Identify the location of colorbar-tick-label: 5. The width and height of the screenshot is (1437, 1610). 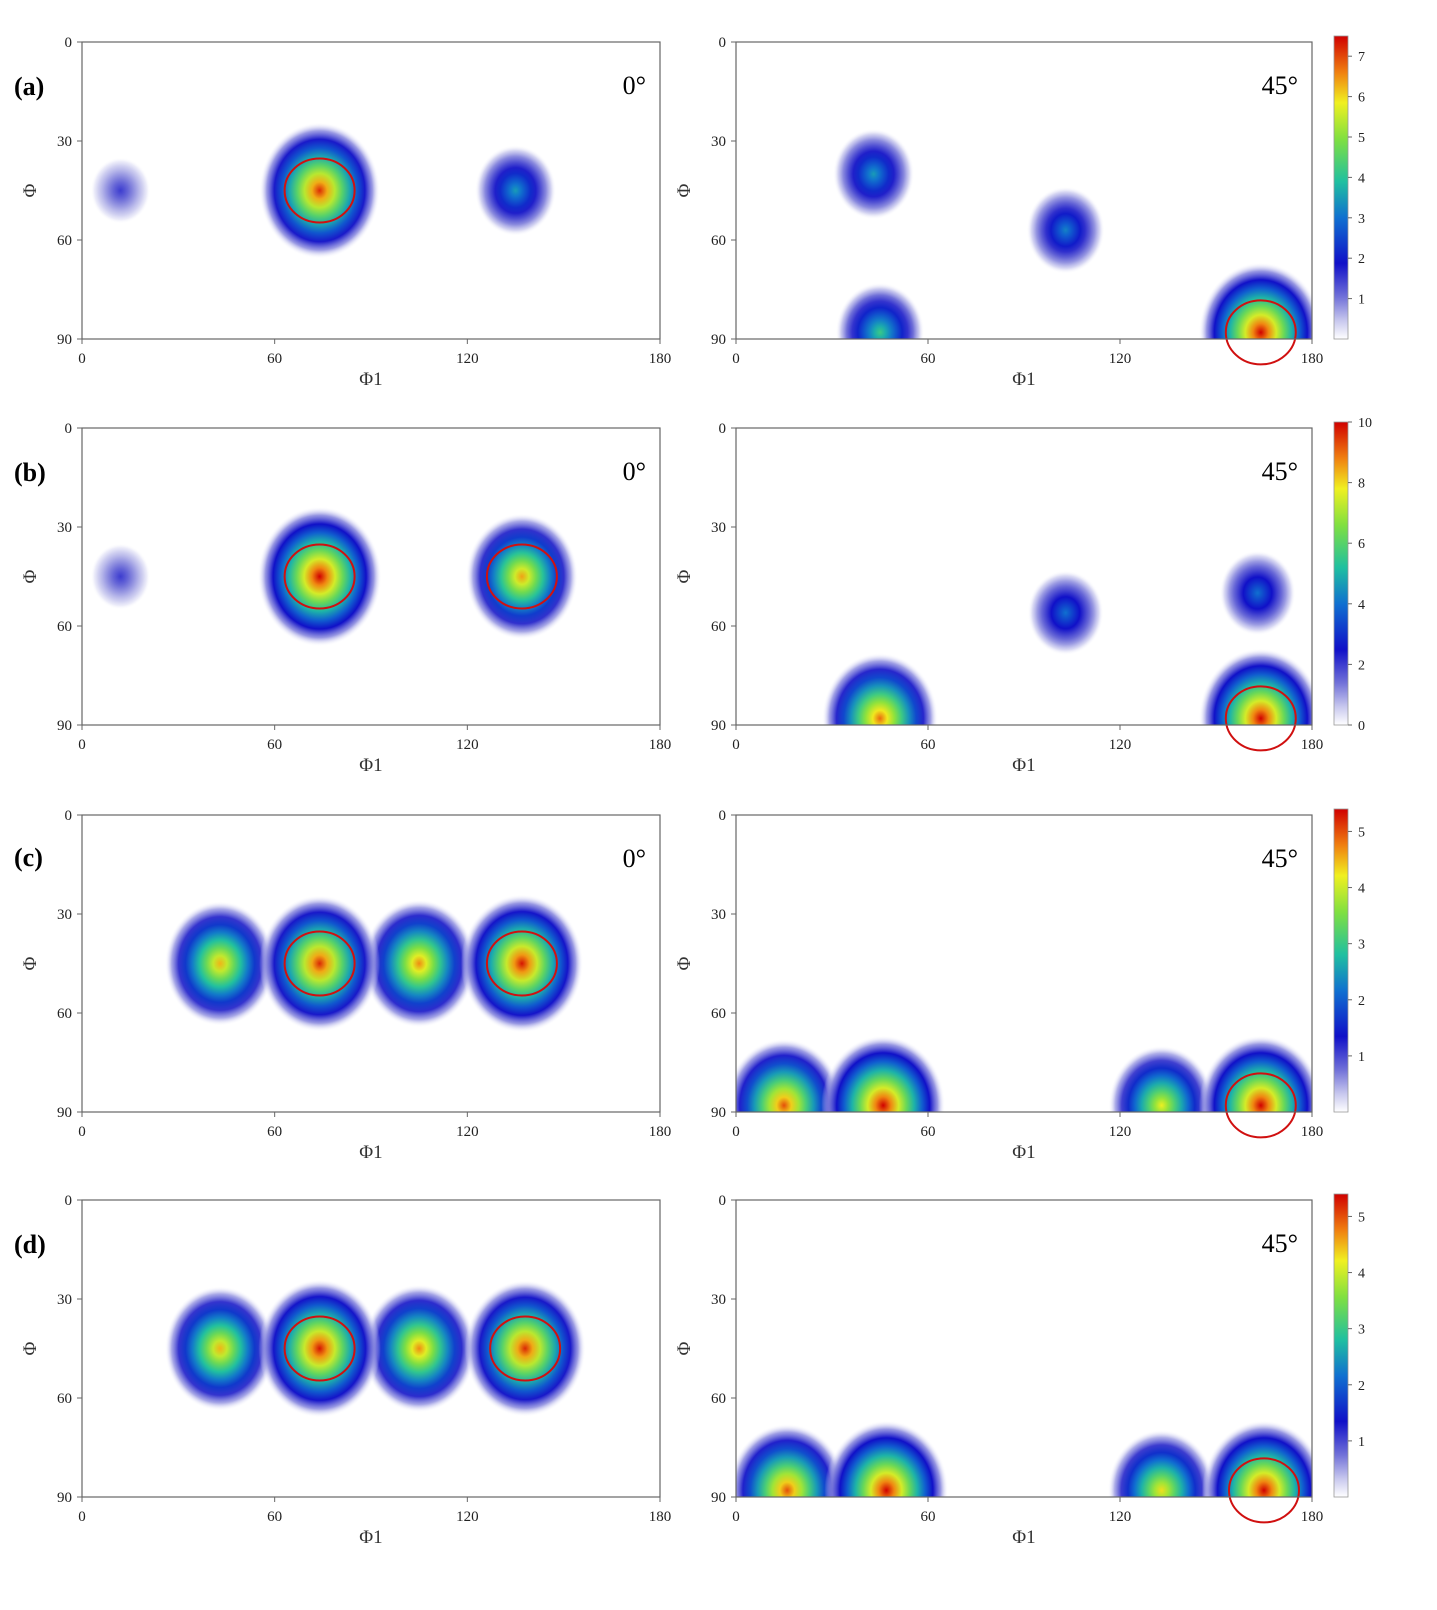
(1361, 832).